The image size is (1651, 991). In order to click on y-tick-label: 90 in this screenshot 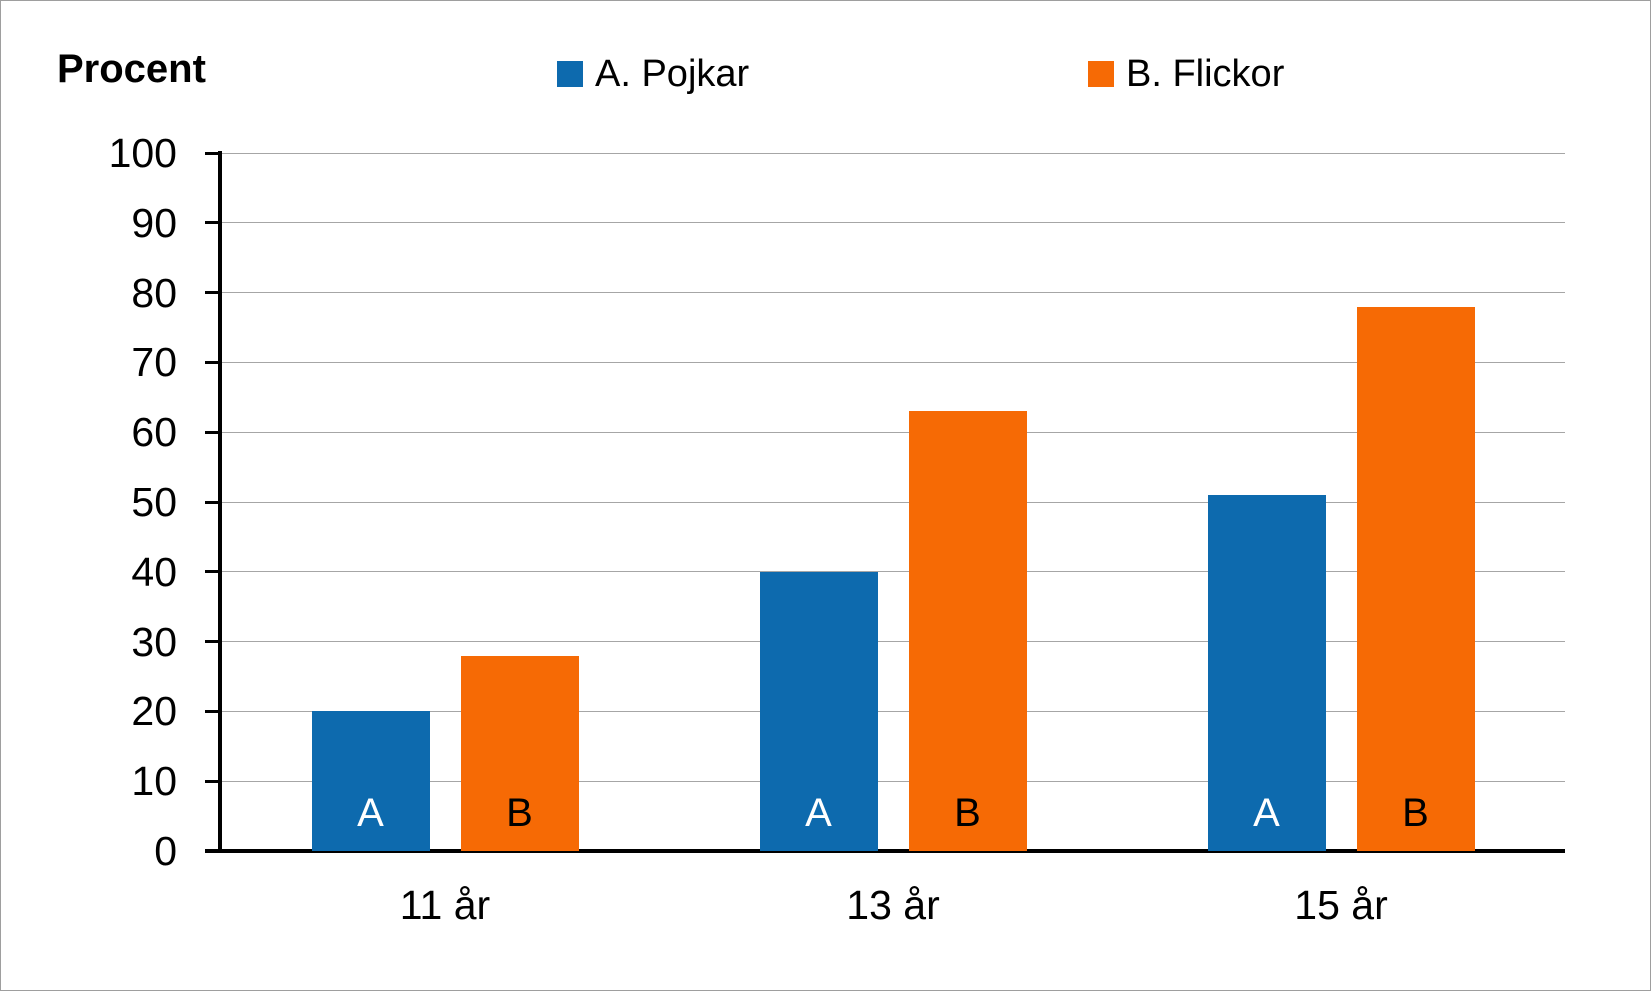, I will do `click(154, 222)`.